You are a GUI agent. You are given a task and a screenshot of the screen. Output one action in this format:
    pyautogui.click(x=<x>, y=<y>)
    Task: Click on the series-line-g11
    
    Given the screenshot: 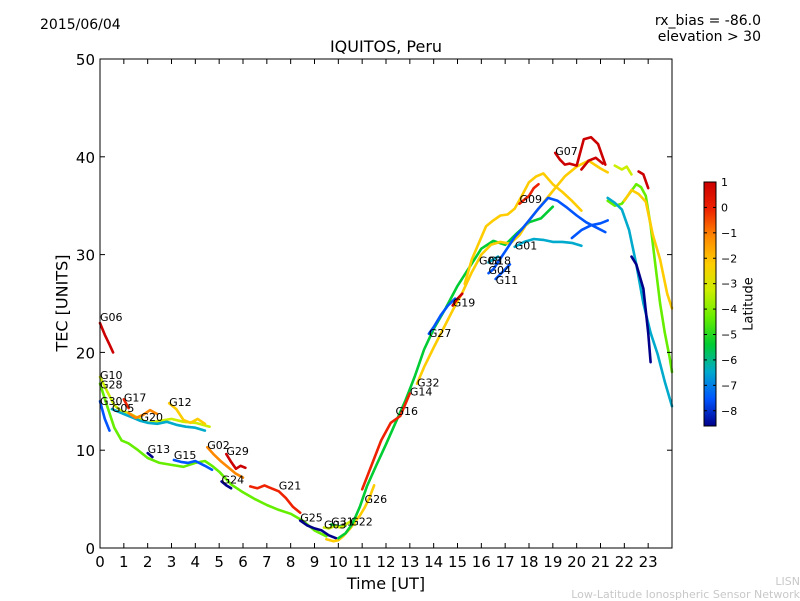 What is the action you would take?
    pyautogui.click(x=503, y=272)
    